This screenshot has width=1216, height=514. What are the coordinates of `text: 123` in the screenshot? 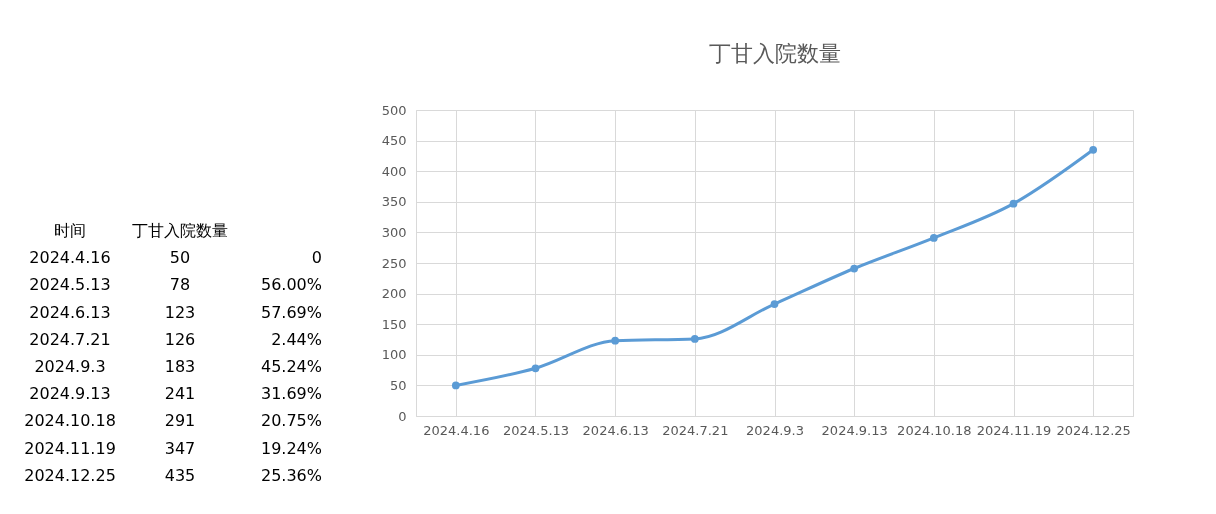 It's located at (180, 312).